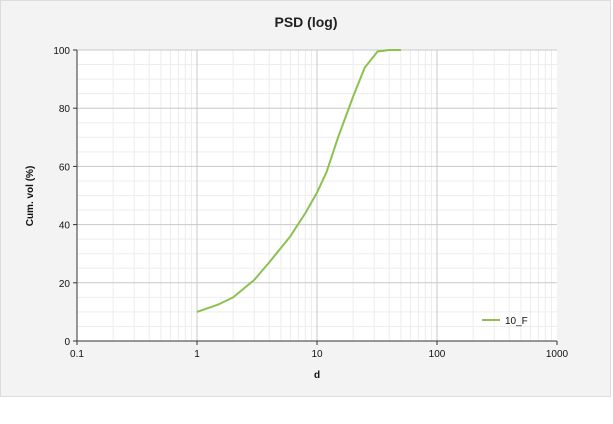 This screenshot has height=424, width=613. I want to click on x-tick-label: 1000, so click(557, 354).